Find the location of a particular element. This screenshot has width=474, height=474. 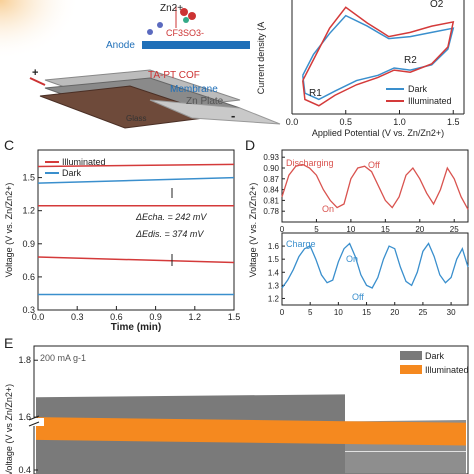

illuminated-lower-band is located at coordinates (251, 433).